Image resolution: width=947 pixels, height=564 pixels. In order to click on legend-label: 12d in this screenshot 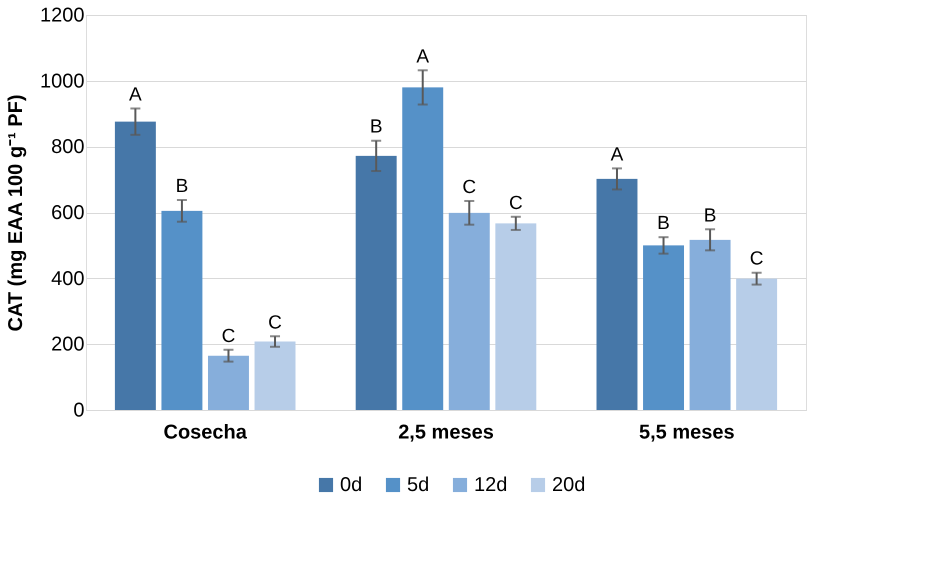, I will do `click(491, 485)`.